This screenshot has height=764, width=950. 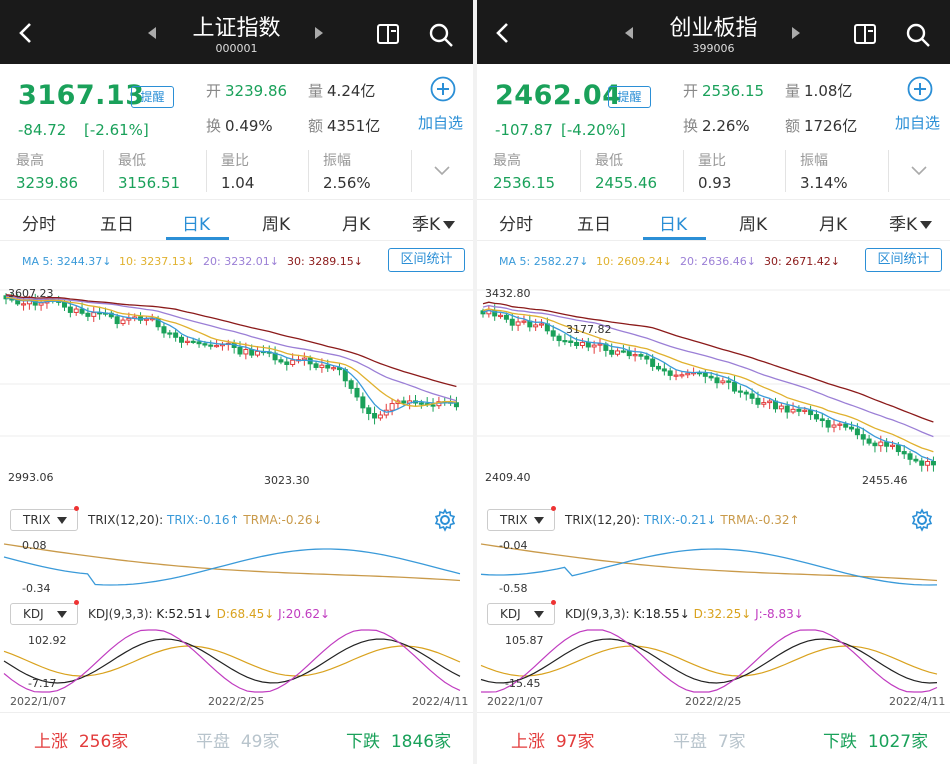 I want to click on flat-count: 平盘 49家, so click(x=238, y=742).